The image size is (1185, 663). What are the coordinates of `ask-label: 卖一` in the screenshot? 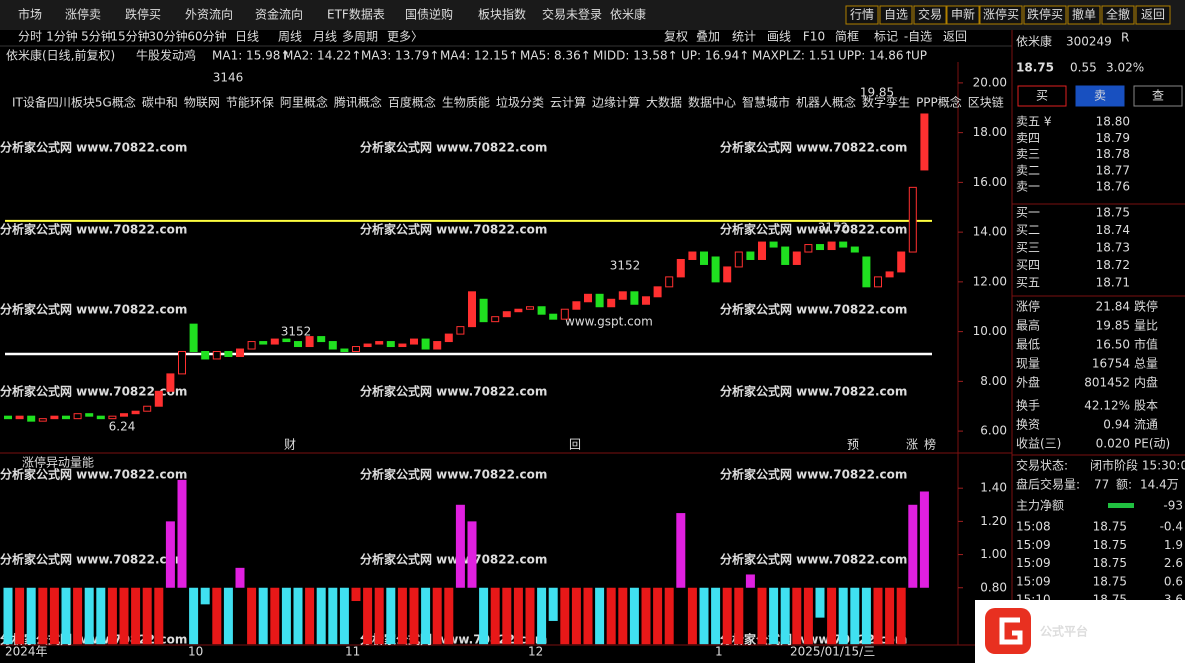 It's located at (1028, 187).